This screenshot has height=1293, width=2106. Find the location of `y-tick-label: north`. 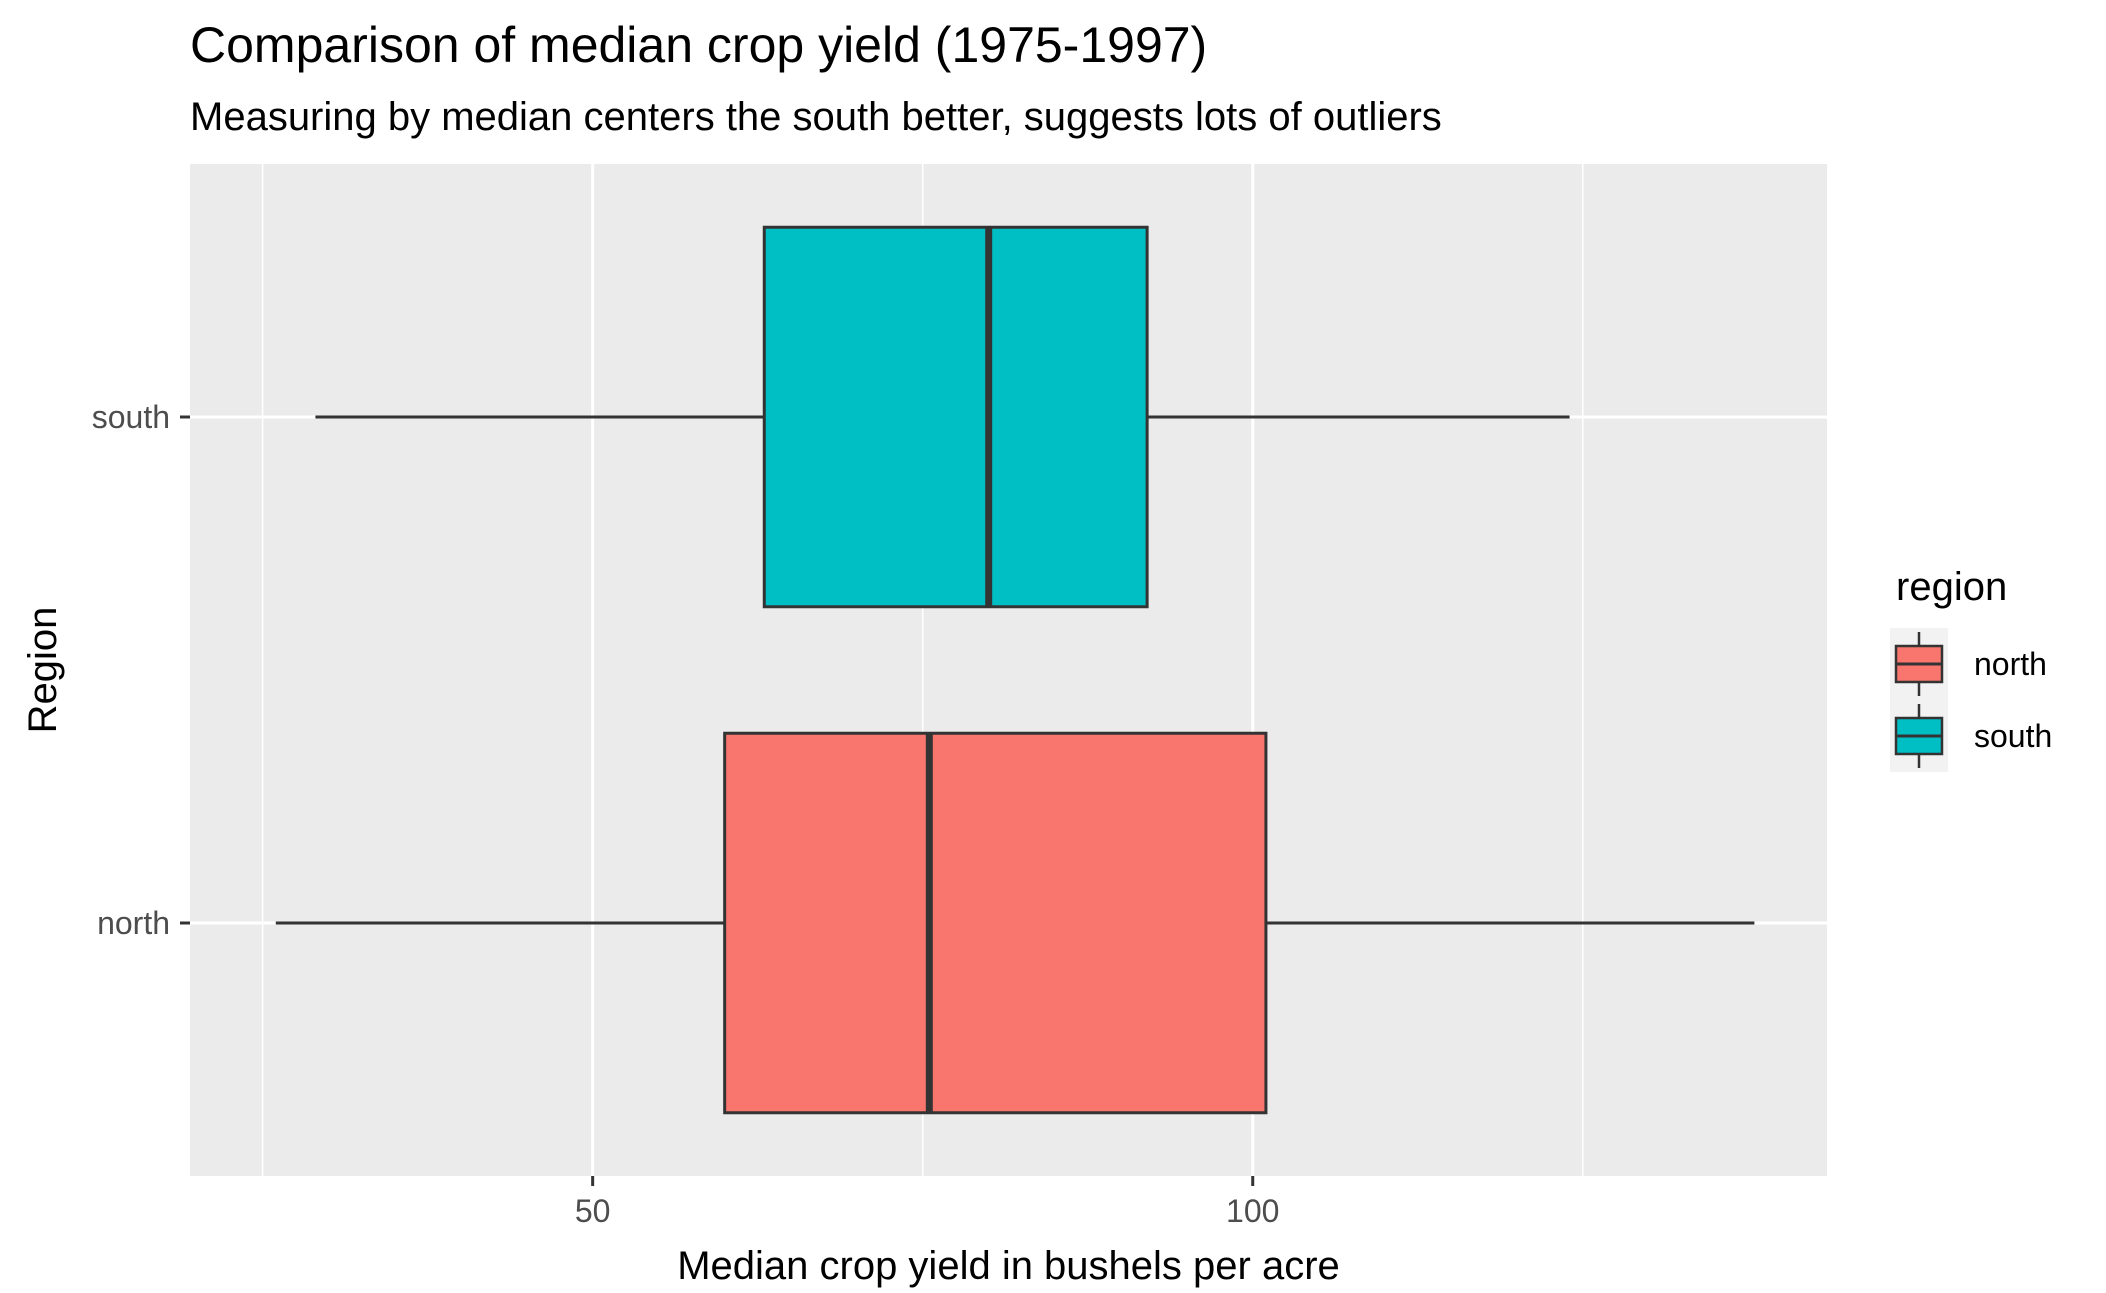

y-tick-label: north is located at coordinates (133, 923).